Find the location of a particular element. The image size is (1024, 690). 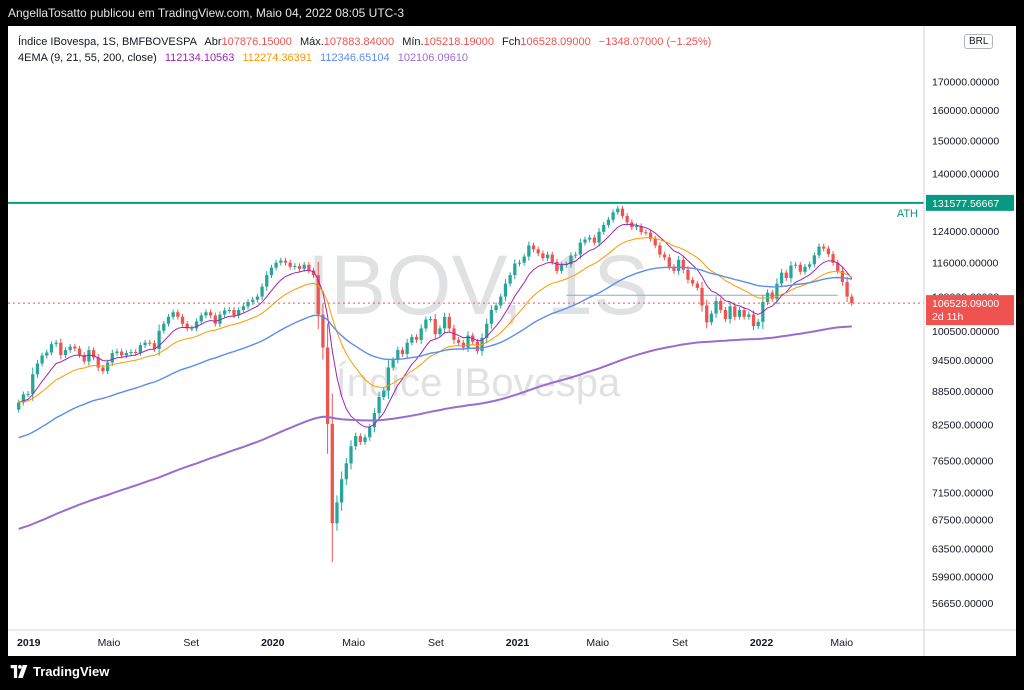

y-tick-label: 63500.00000 is located at coordinates (962, 550).